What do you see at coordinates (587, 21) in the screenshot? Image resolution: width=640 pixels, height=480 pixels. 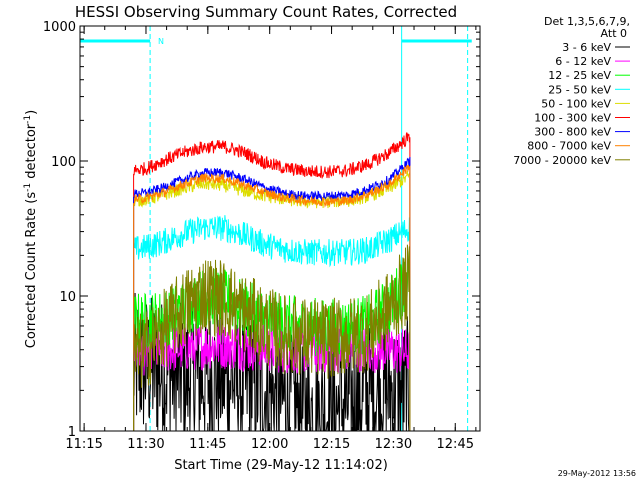 I see `legend-header-0: Det 1,3,5,6,7,9,` at bounding box center [587, 21].